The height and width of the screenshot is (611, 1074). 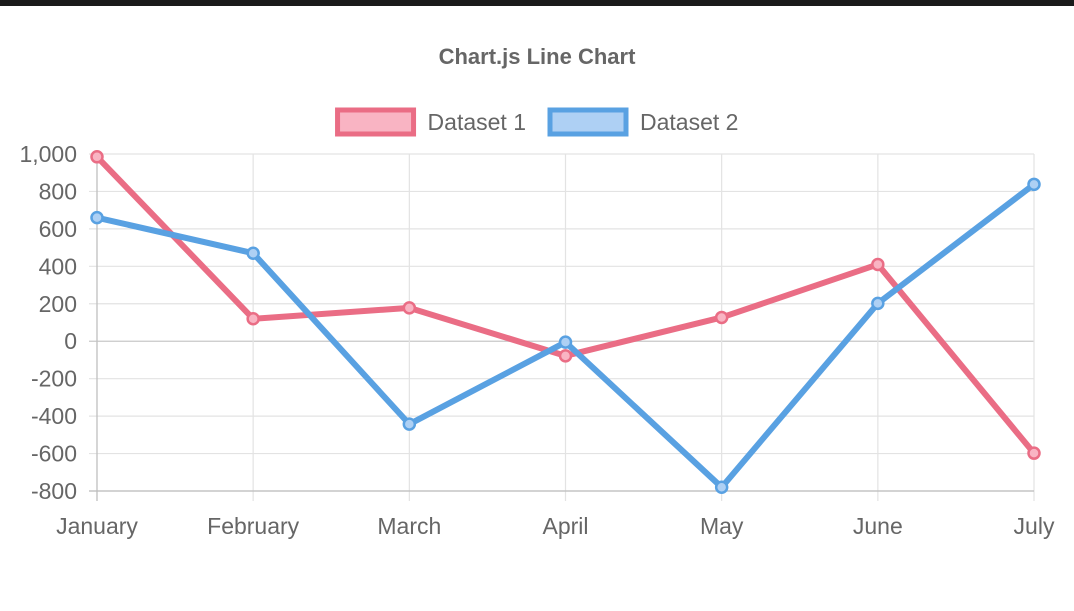 What do you see at coordinates (54, 454) in the screenshot?
I see `y-tick-label: -600` at bounding box center [54, 454].